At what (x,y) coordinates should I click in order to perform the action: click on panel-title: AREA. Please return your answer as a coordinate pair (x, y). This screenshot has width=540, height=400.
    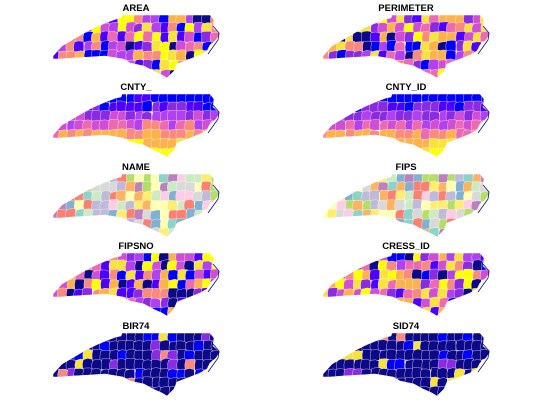
    Looking at the image, I should click on (136, 8).